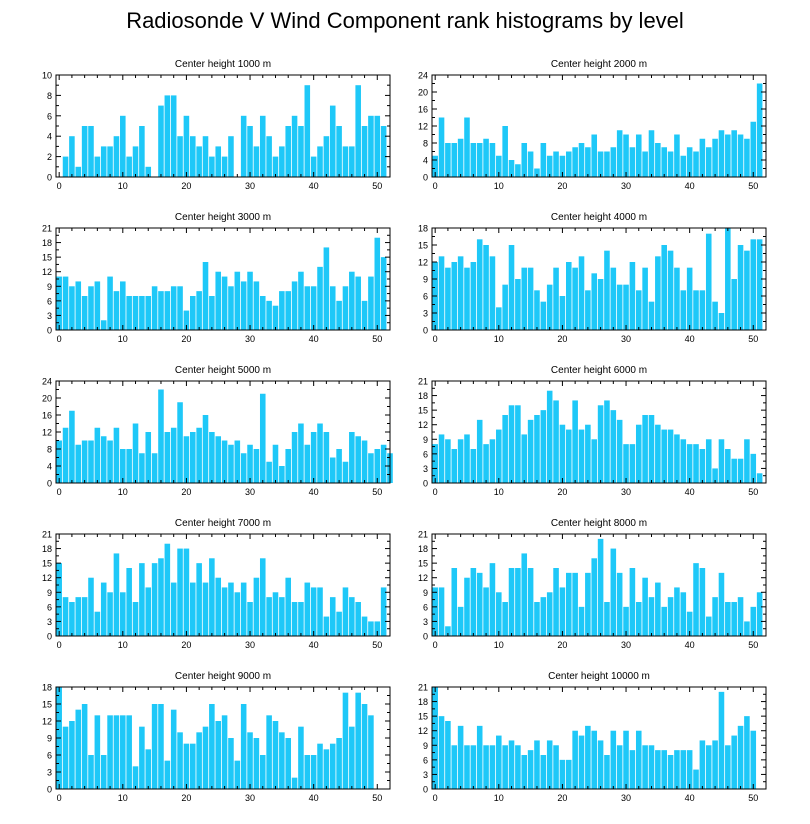  I want to click on y-tick-label: 9, so click(425, 593).